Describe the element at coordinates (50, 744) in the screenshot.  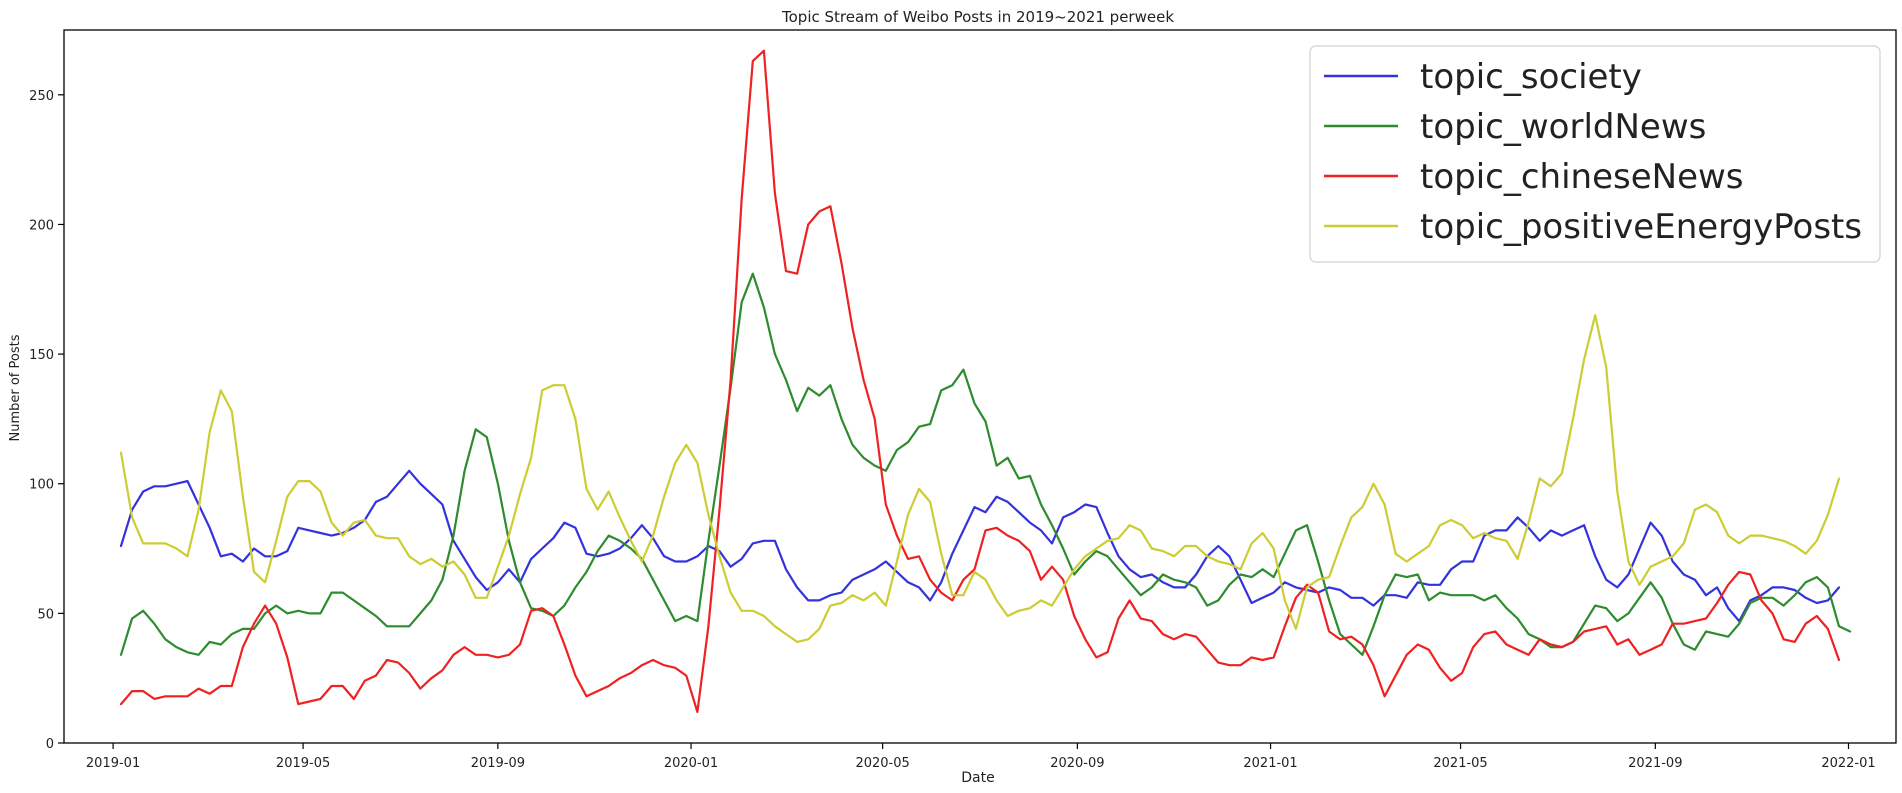
I see `y-tick-label: 0` at that location.